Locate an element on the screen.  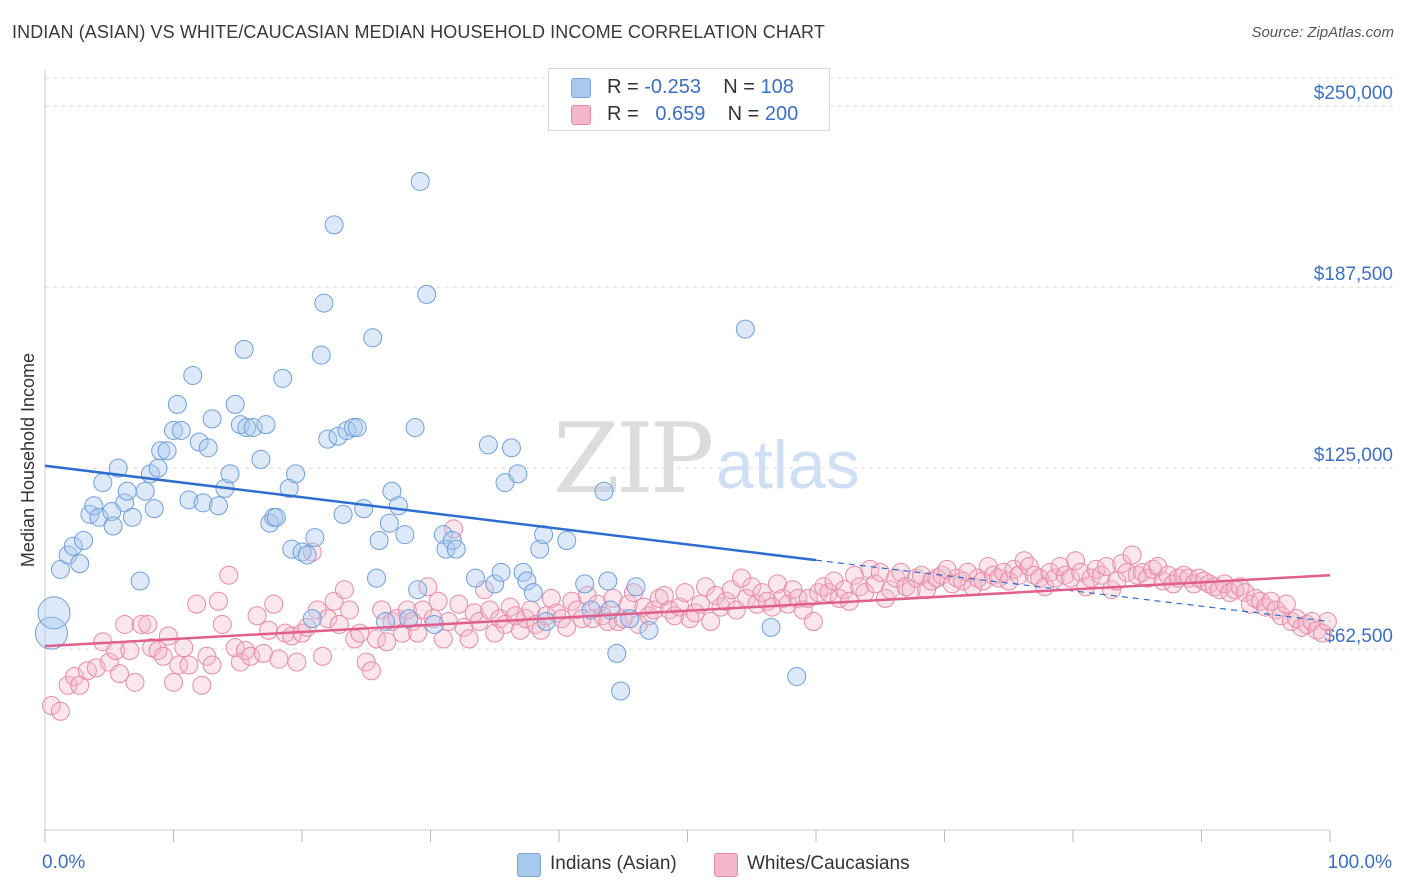
y-tick-label: $187,500 is located at coordinates (1353, 274).